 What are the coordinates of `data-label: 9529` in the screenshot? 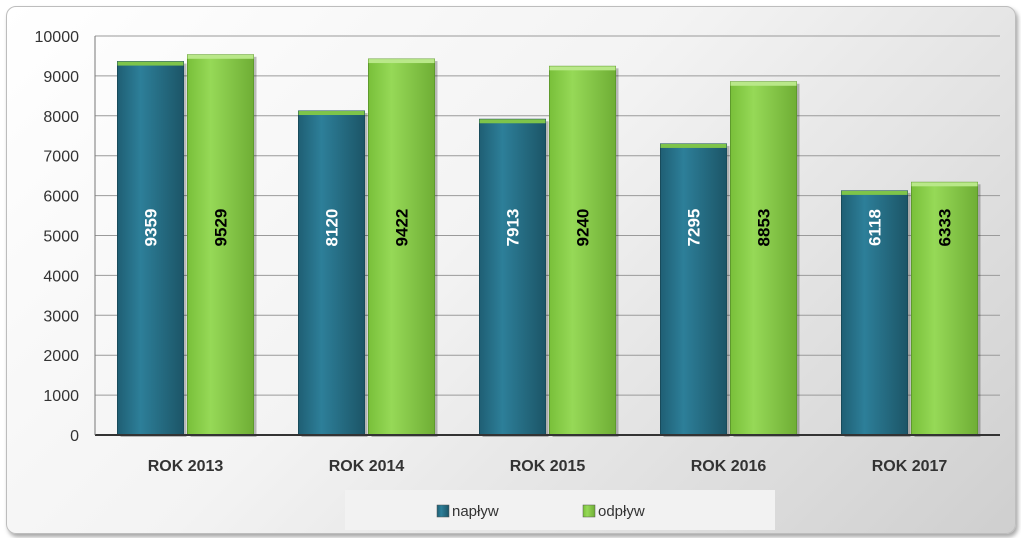 It's located at (221, 228).